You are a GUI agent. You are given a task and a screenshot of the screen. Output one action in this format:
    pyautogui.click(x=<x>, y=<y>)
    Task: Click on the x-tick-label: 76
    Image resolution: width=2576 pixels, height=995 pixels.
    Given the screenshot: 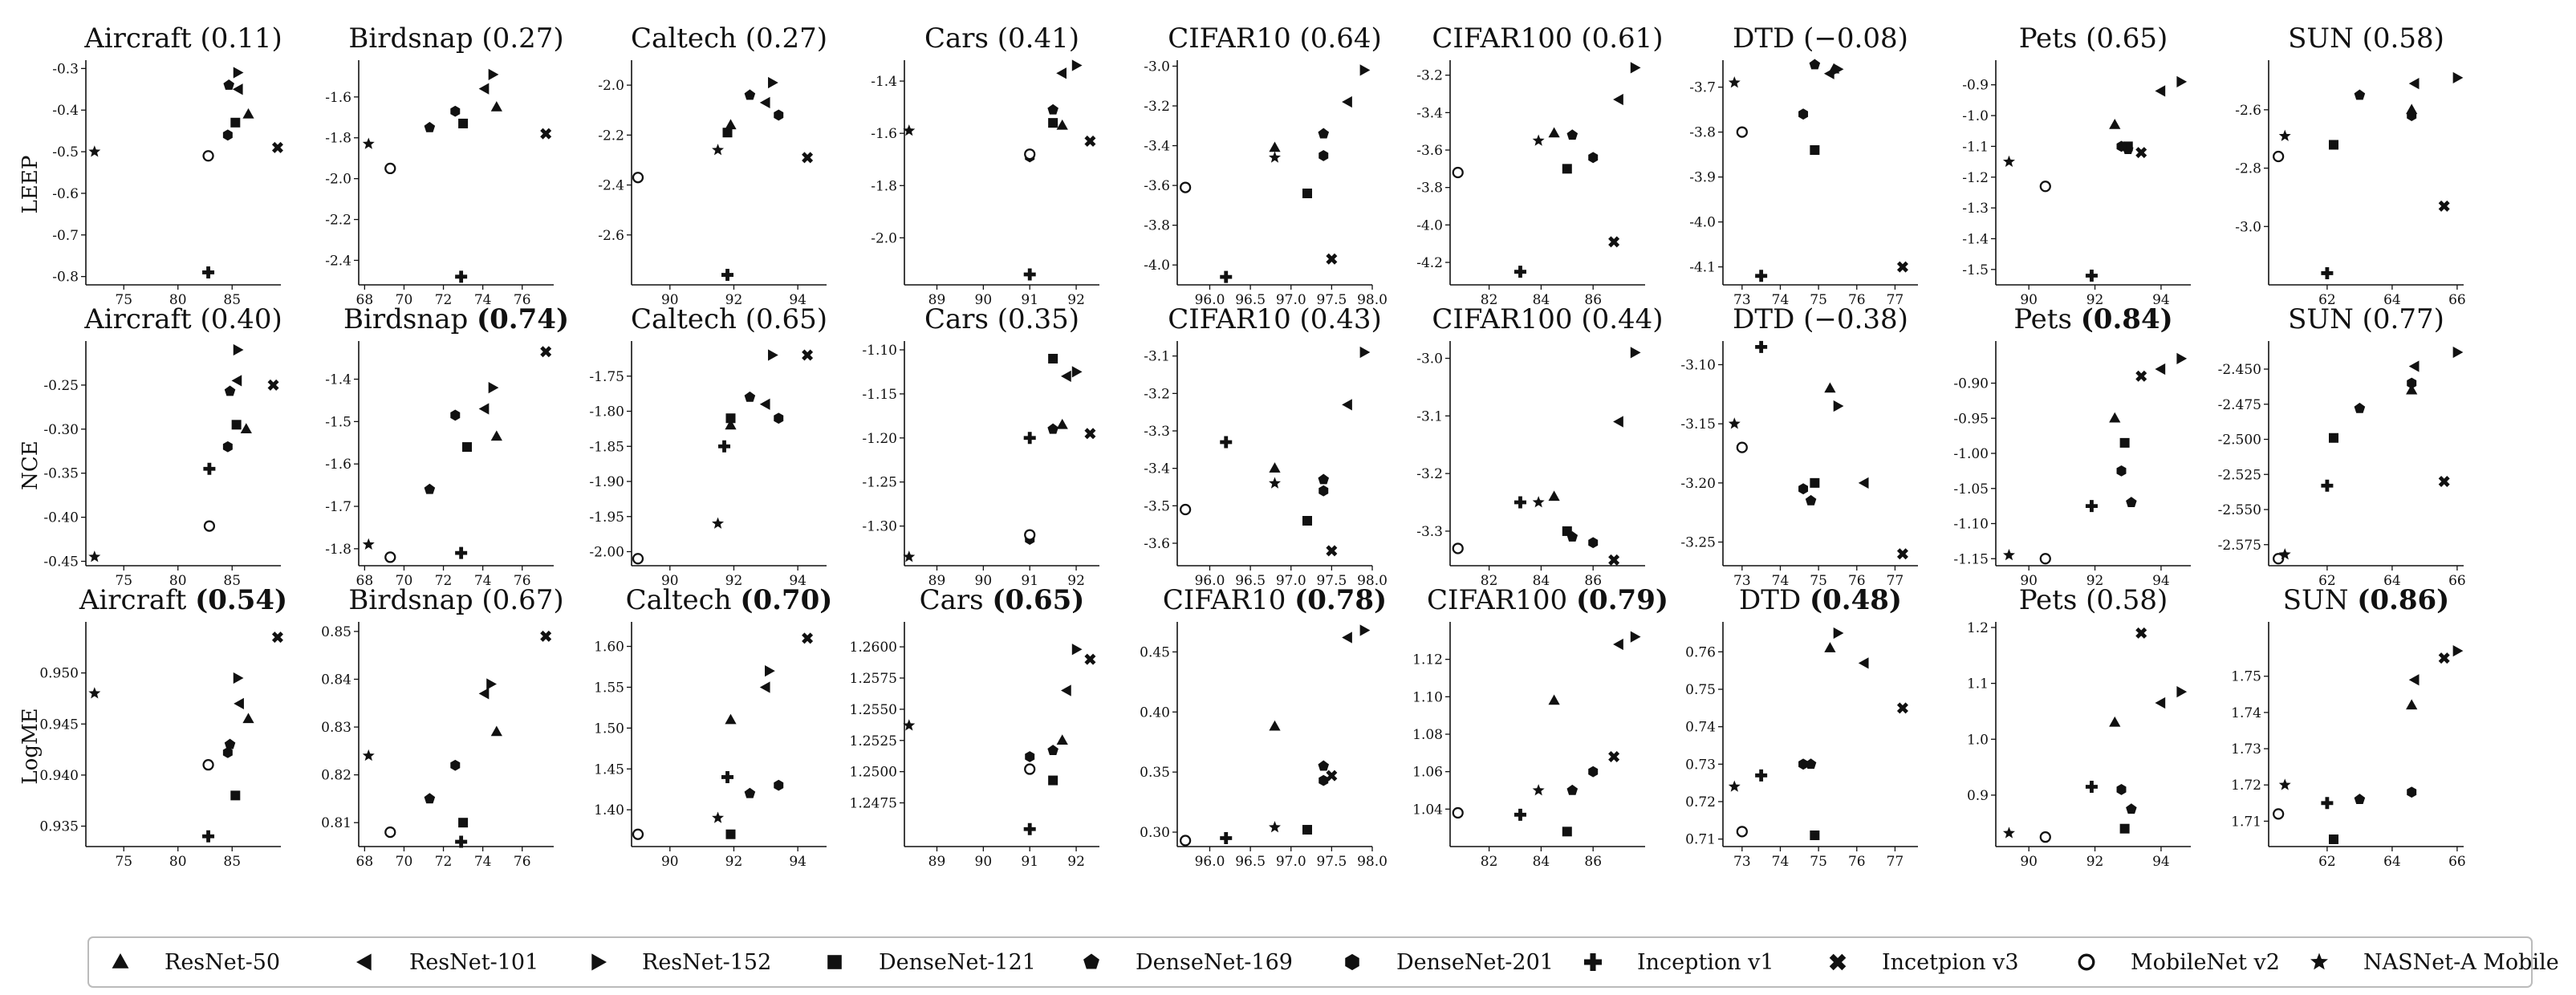 What is the action you would take?
    pyautogui.click(x=1857, y=862)
    